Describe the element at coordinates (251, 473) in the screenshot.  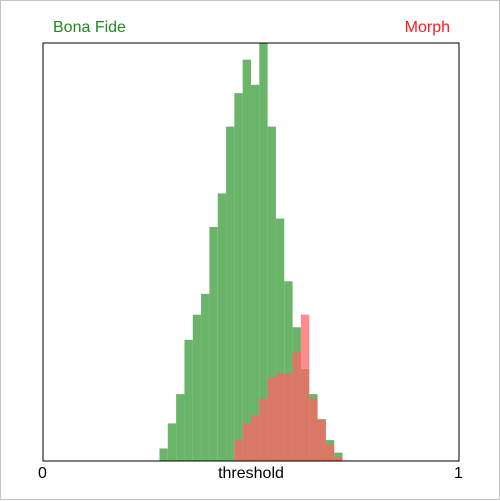
I see `x-axis-label: threshold` at that location.